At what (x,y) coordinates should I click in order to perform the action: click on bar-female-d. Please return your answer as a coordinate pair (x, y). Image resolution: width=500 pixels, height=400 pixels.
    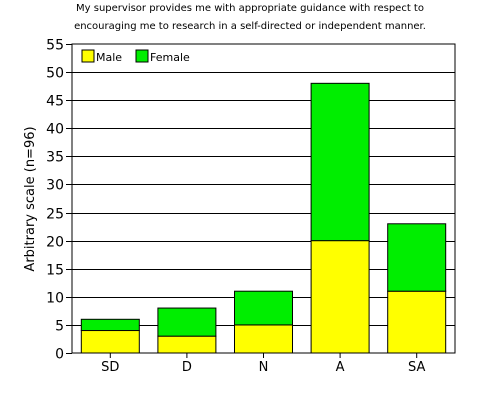
    Looking at the image, I should click on (187, 322).